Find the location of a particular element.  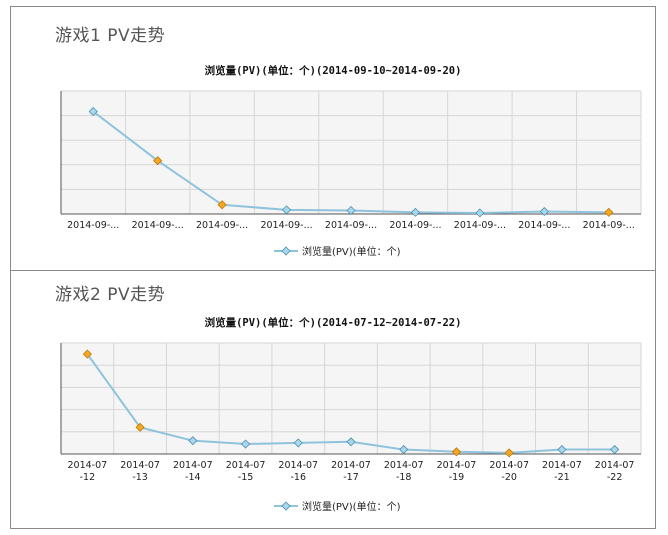

chart-title: 浏览量(PV)(单位：个)(2014-07-12~2014-07-22) is located at coordinates (333, 323).